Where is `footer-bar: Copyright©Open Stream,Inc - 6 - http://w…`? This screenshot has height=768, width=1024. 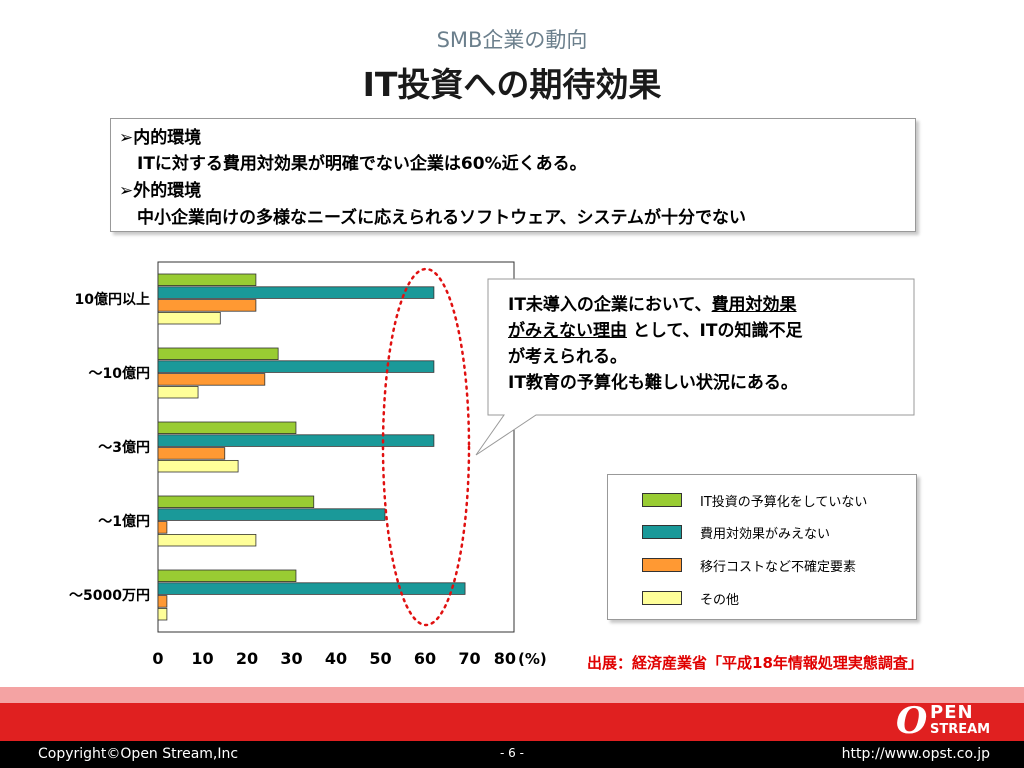
footer-bar: Copyright©Open Stream,Inc - 6 - http://w… is located at coordinates (512, 754).